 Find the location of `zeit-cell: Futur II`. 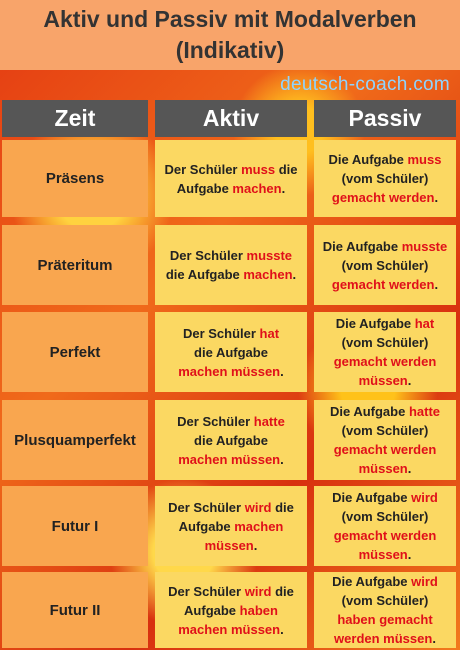

zeit-cell: Futur II is located at coordinates (75, 610).